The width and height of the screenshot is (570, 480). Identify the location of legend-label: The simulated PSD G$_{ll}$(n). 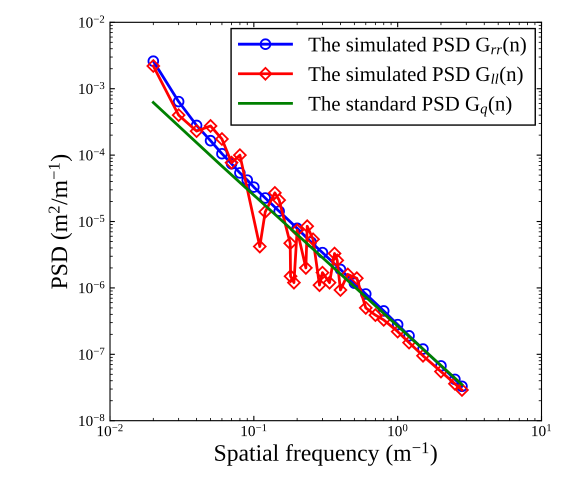
(415, 76).